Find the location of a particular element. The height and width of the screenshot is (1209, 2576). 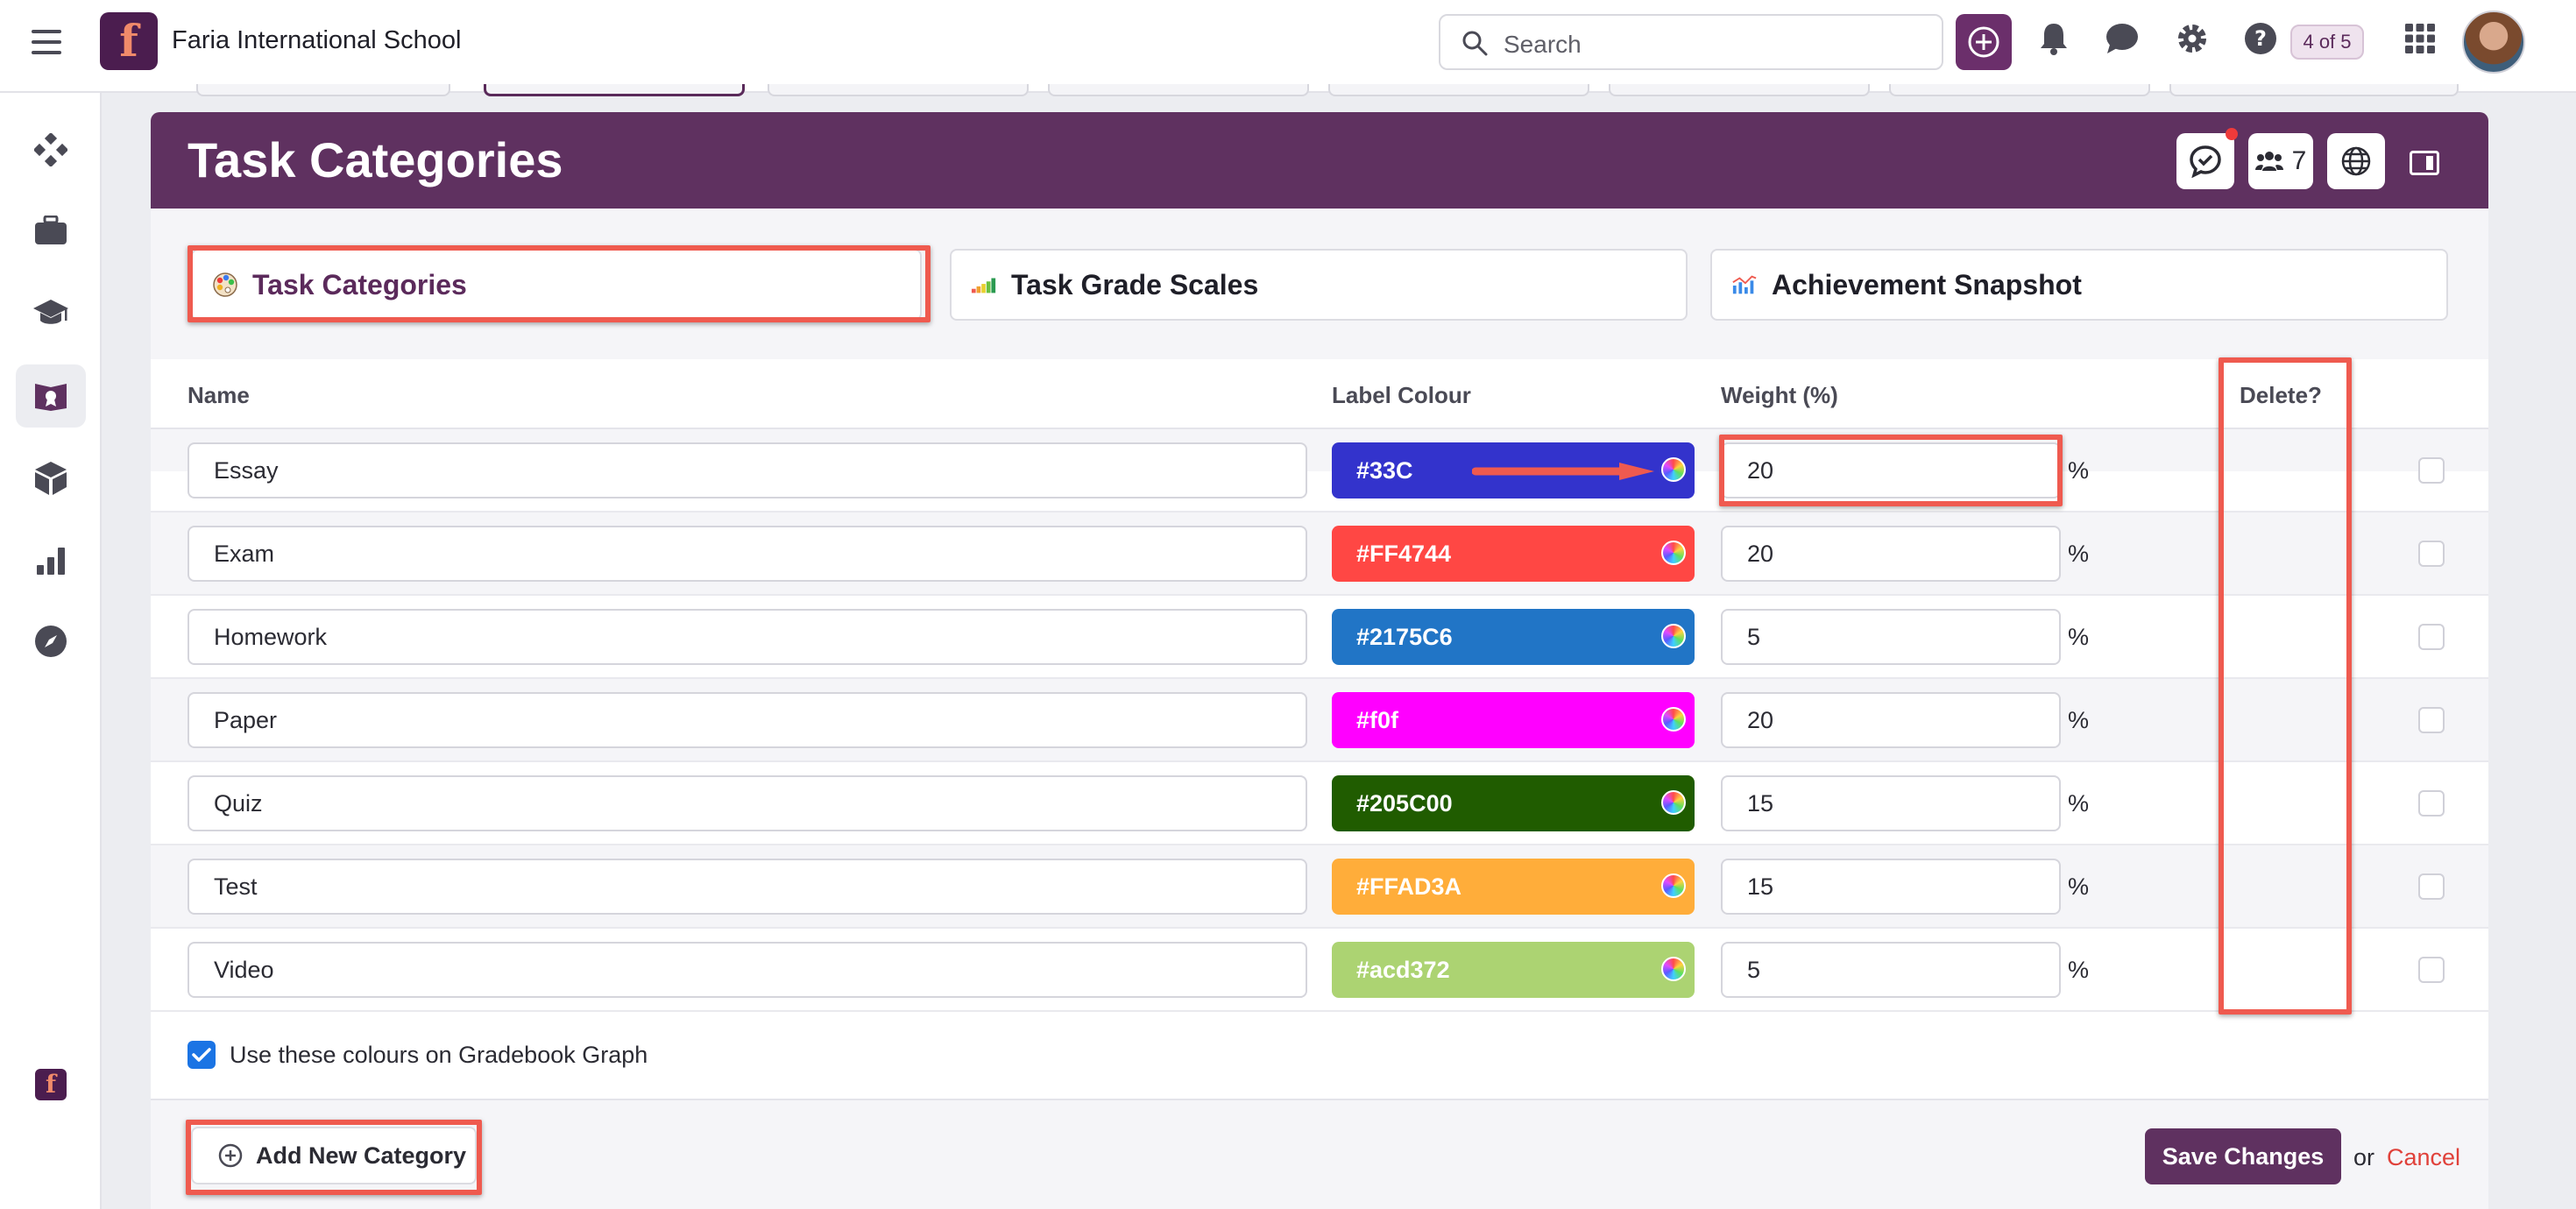

search-placeholder: Search is located at coordinates (1543, 44).